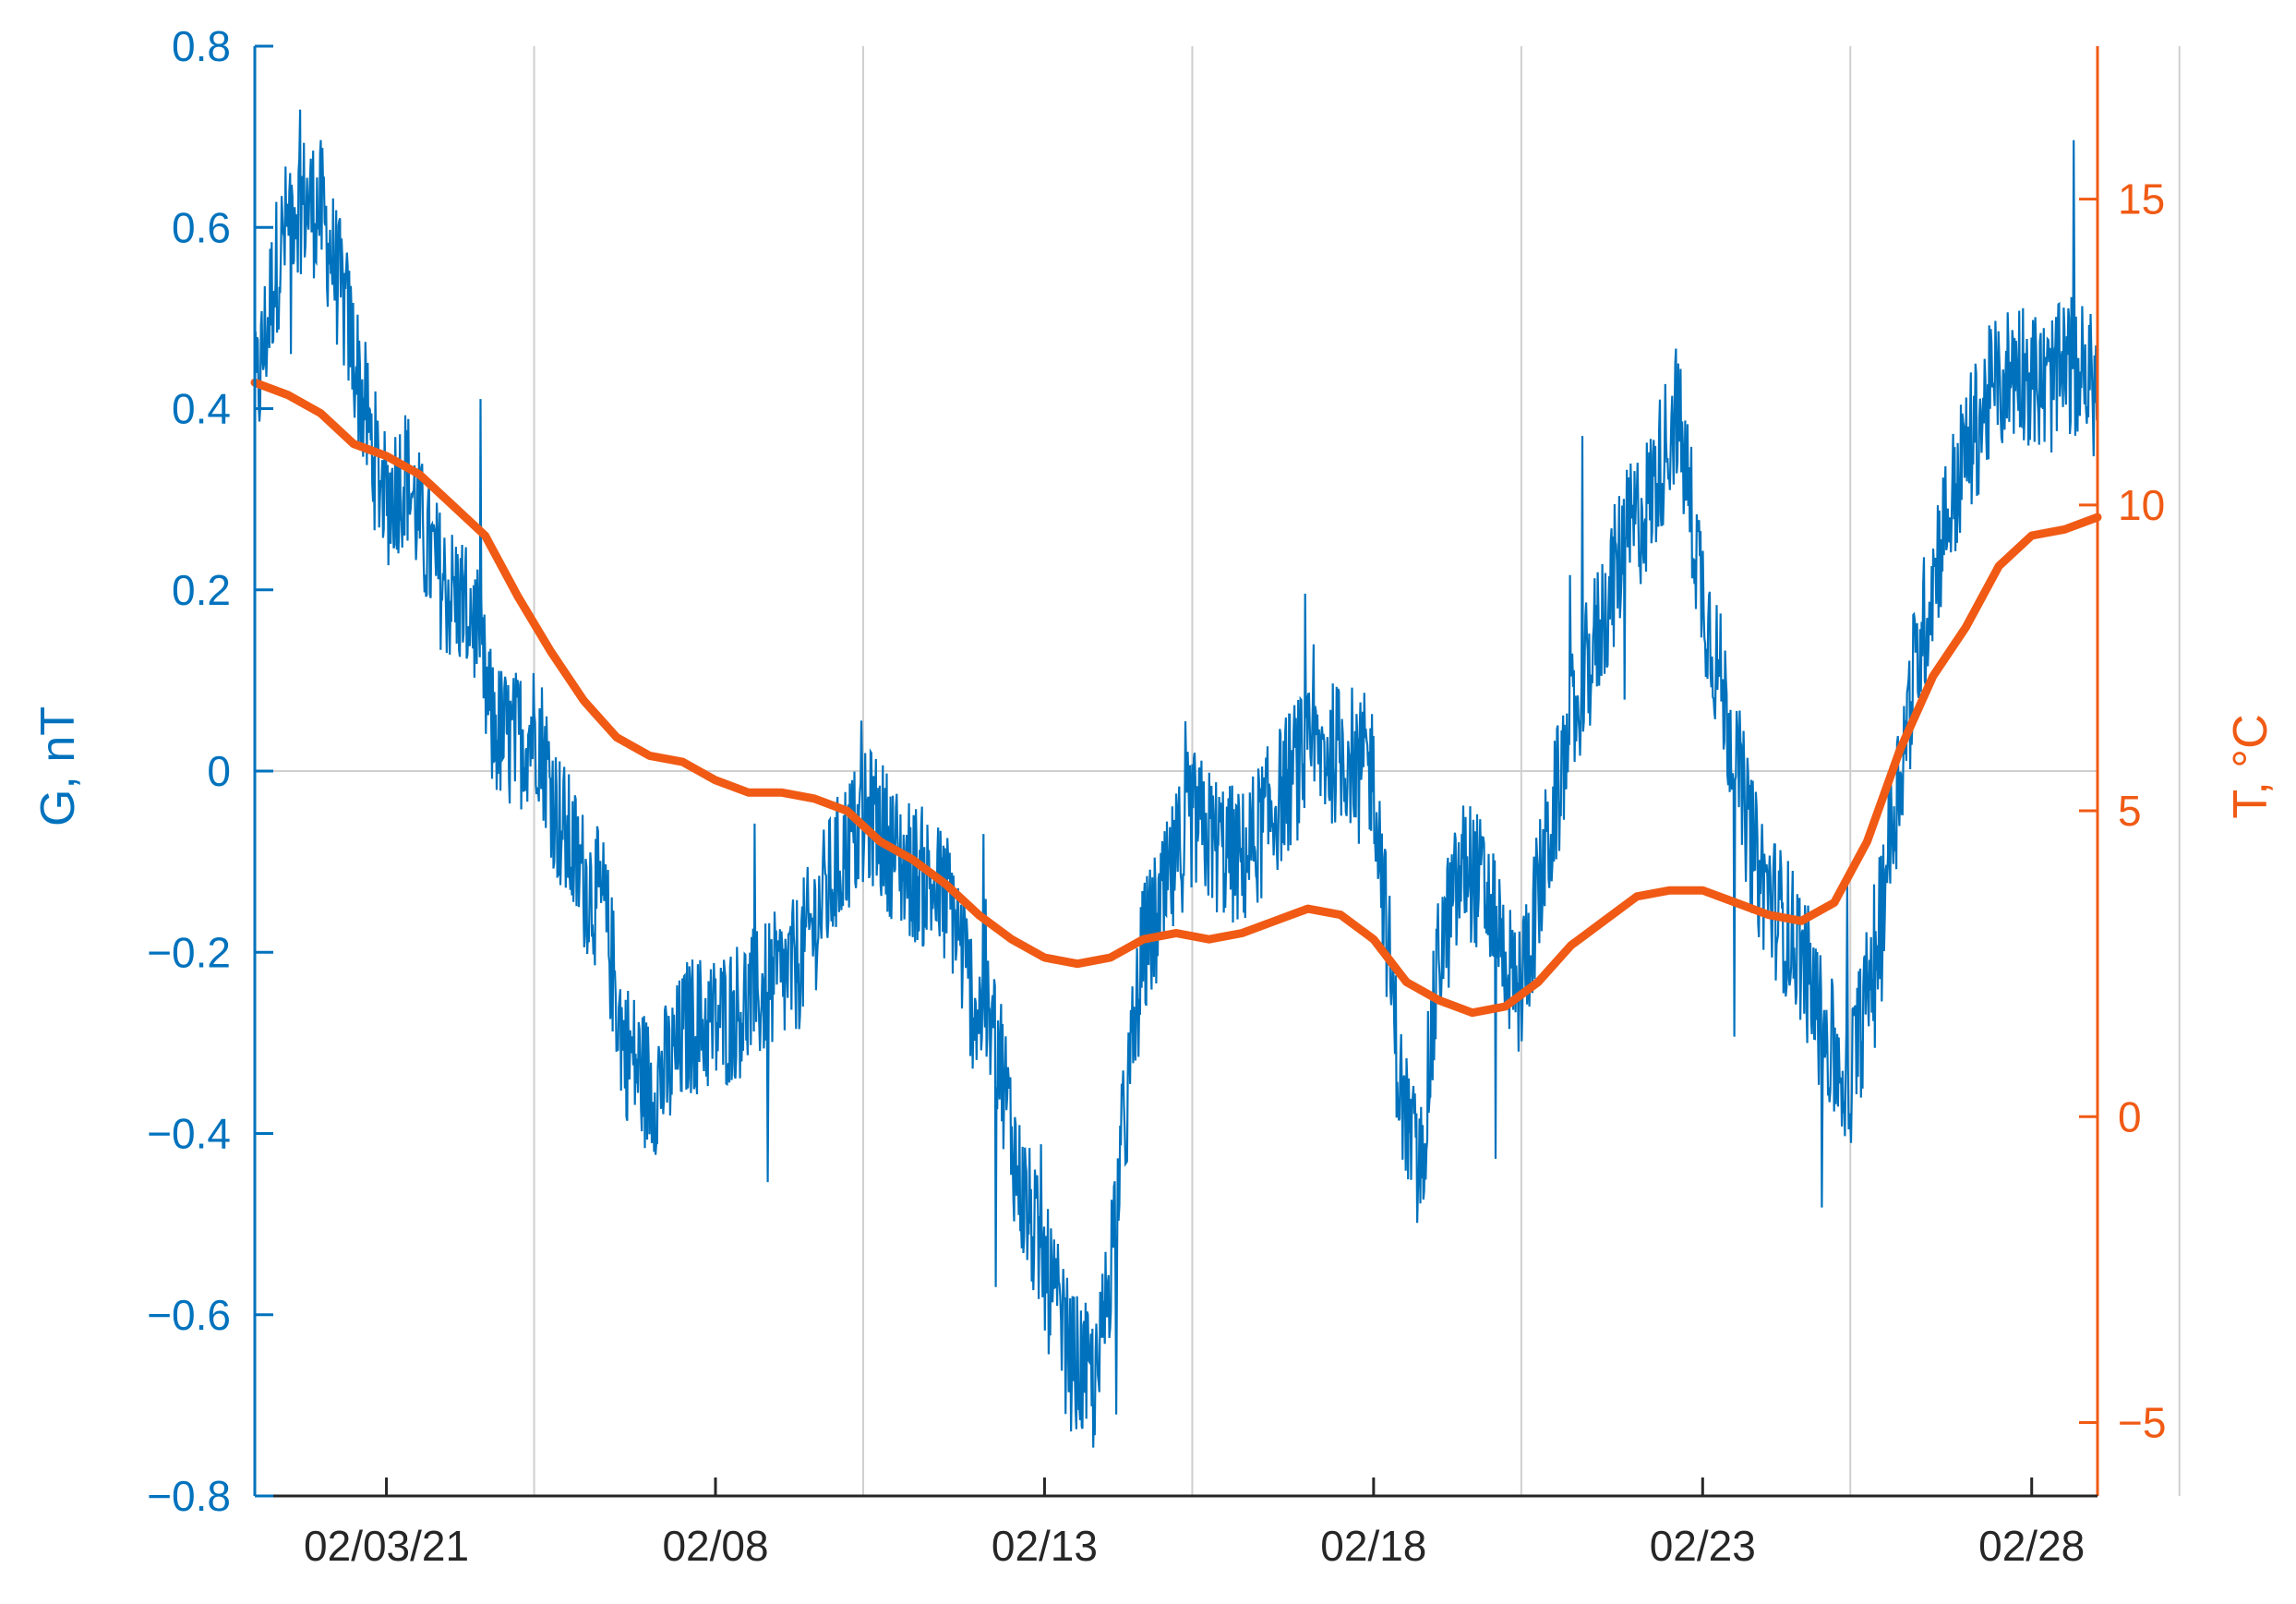 The image size is (2296, 1604). Describe the element at coordinates (58, 766) in the screenshot. I see `y-axis-left-label: G, nT` at that location.